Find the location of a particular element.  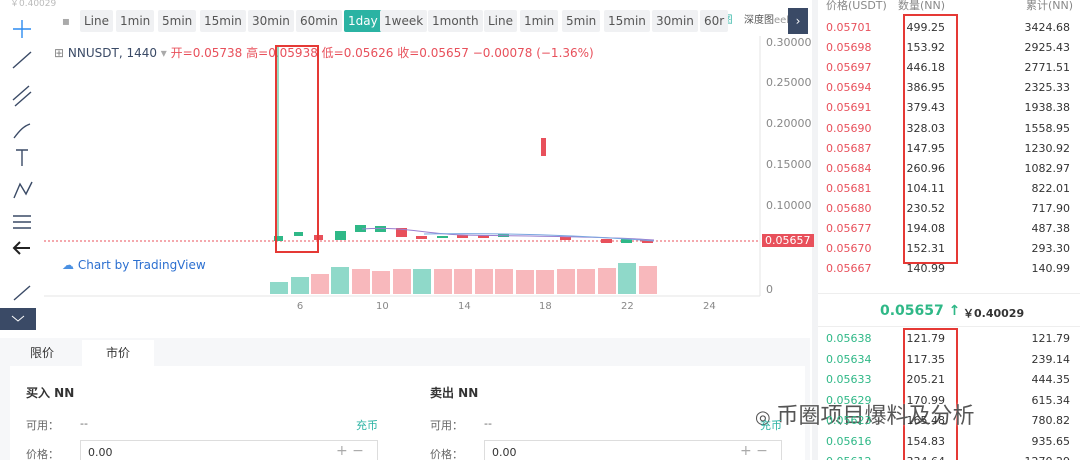

bid-total: 935.65 is located at coordinates (1051, 441).